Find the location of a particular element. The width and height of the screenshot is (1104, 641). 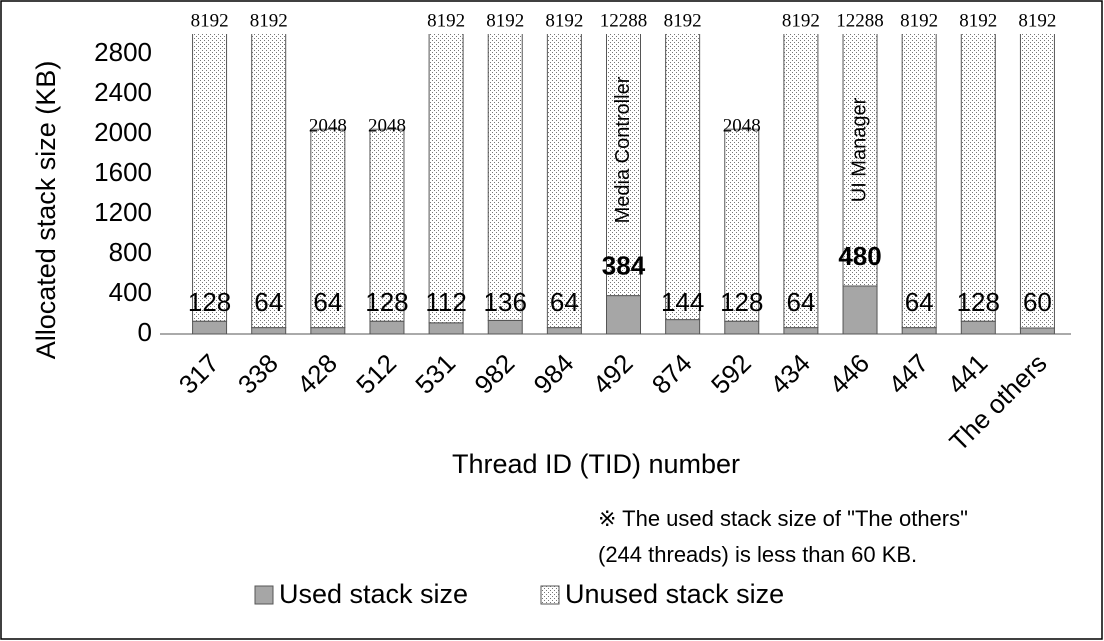

y-tick-label: 2400 is located at coordinates (123, 92).